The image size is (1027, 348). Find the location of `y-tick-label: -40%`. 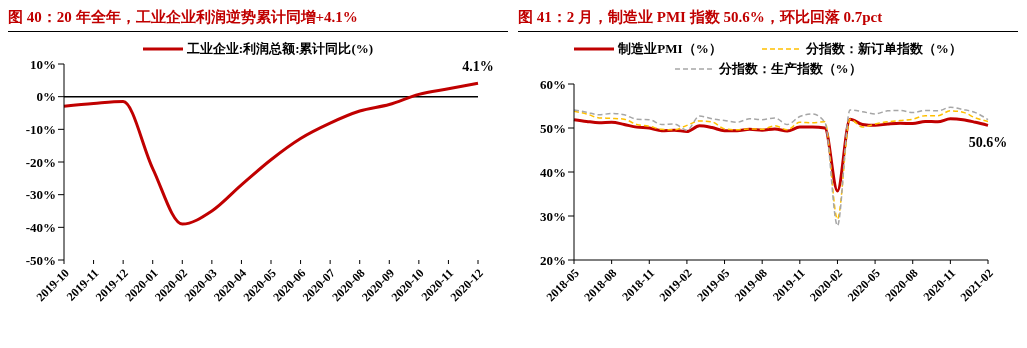

y-tick-label: -40% is located at coordinates (40, 227).